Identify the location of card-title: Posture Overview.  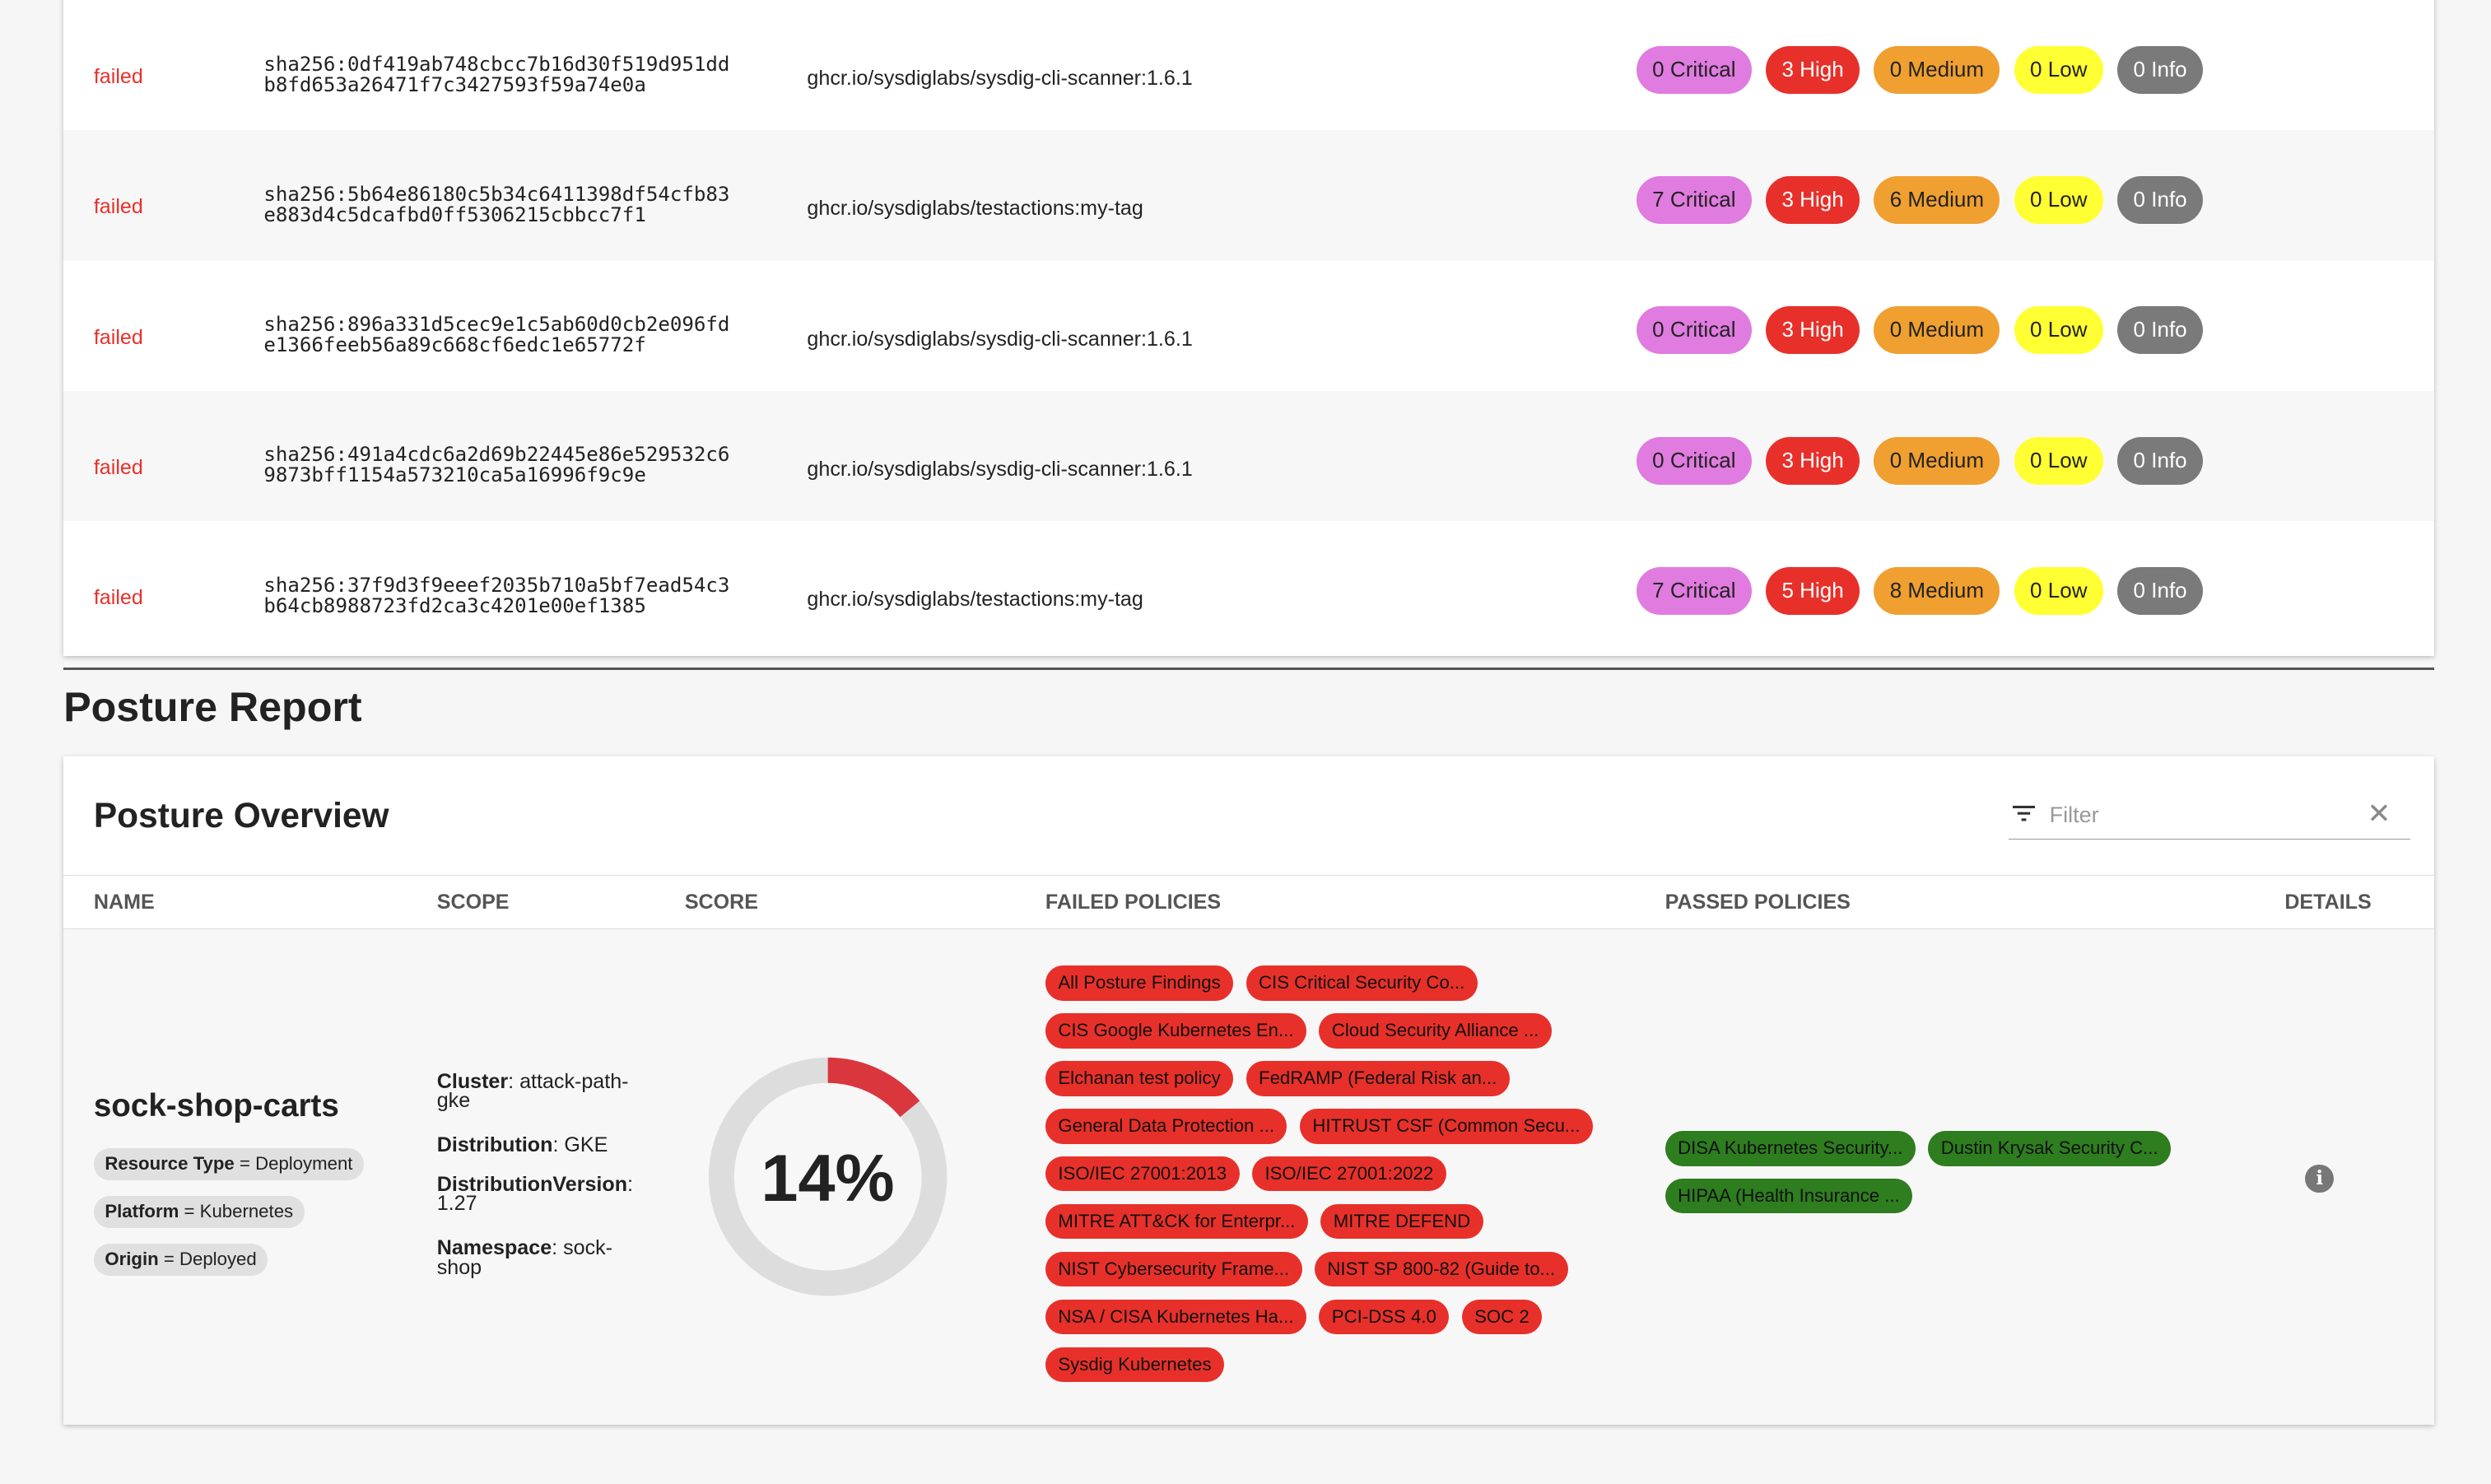
(241, 815).